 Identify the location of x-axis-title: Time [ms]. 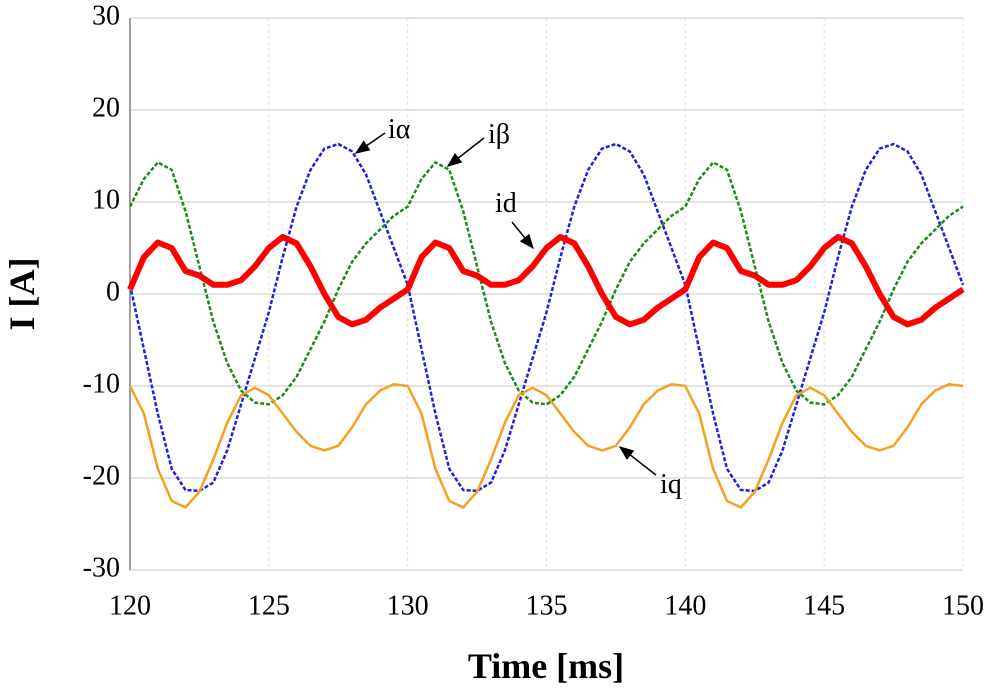
(546, 666).